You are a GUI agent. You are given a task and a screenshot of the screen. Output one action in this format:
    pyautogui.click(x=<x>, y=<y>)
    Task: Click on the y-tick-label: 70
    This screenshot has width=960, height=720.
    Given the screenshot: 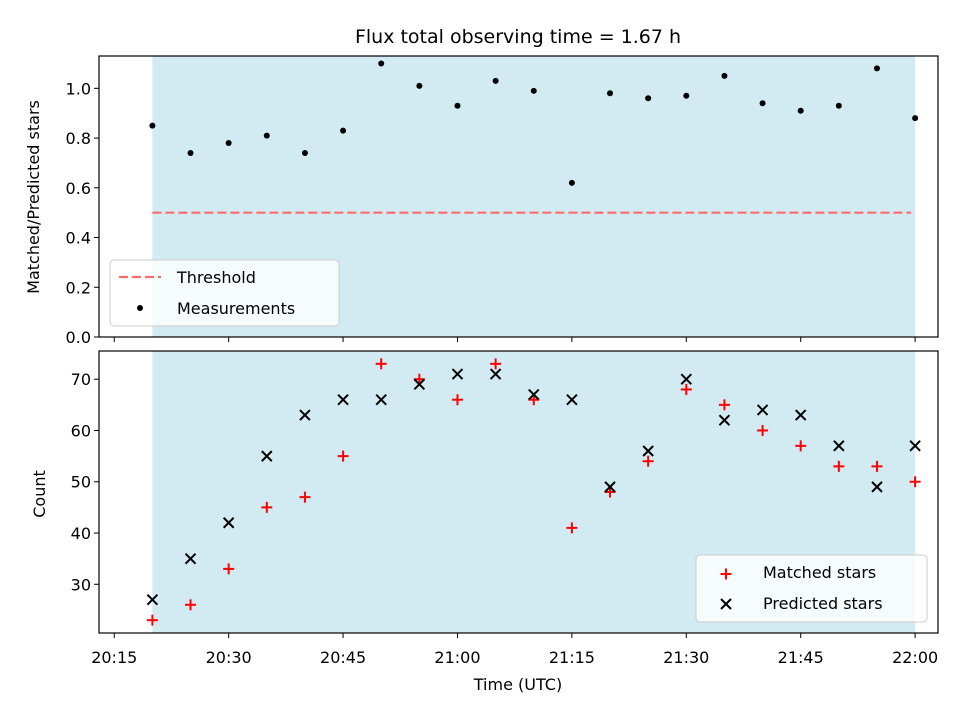 What is the action you would take?
    pyautogui.click(x=81, y=379)
    